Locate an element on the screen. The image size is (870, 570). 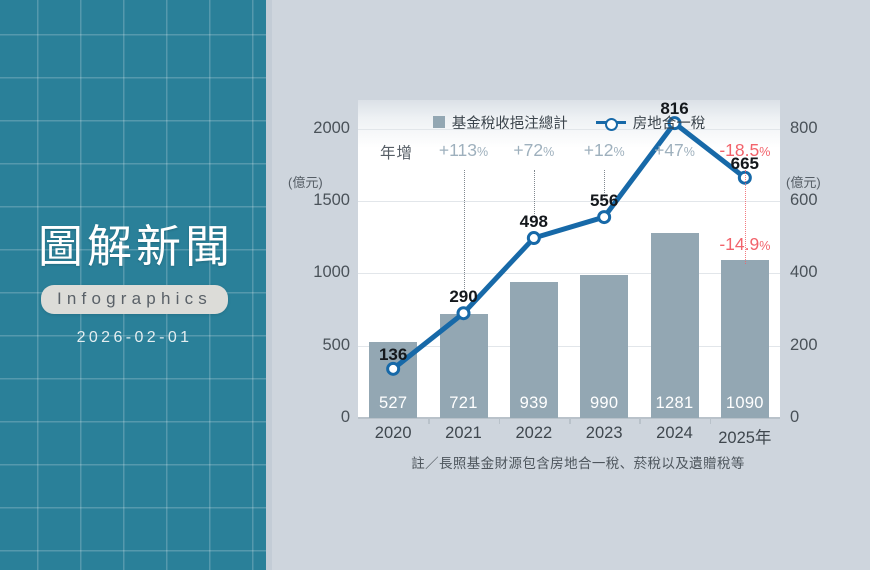
bar-growth-number: -14.9 is located at coordinates (739, 244).